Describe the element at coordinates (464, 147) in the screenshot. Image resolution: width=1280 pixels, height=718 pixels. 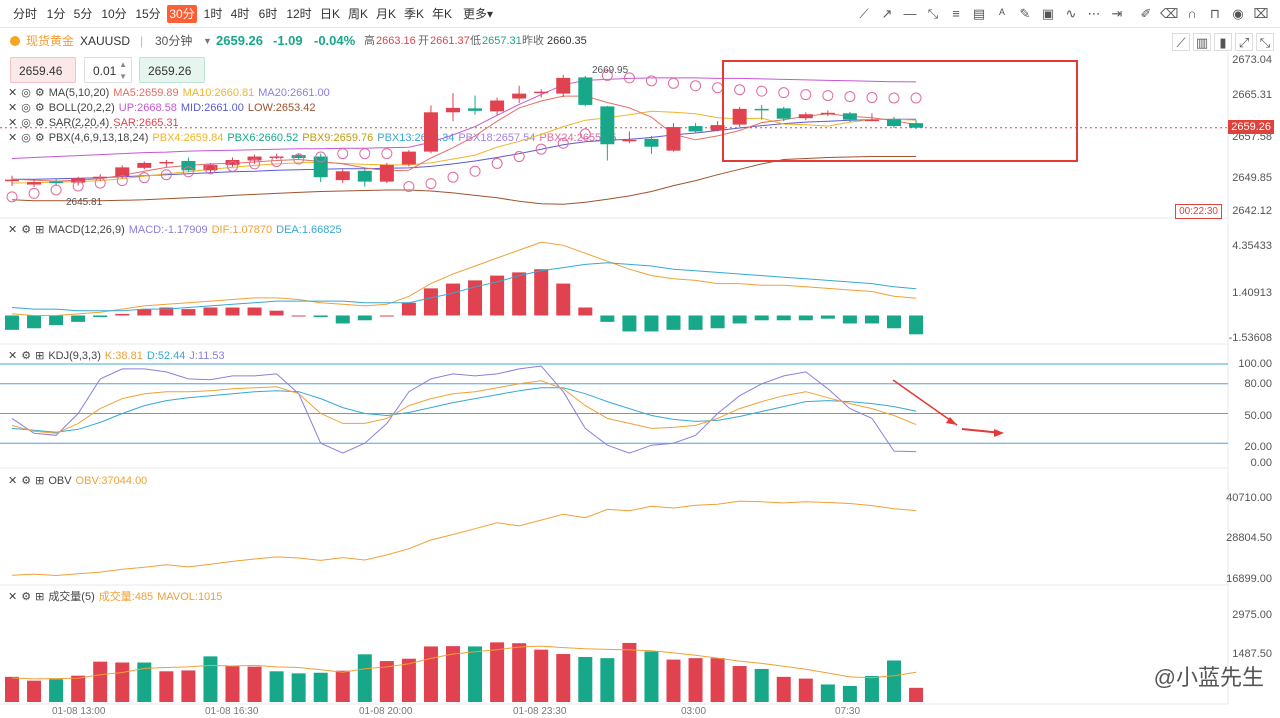
I see `ma10-line` at that location.